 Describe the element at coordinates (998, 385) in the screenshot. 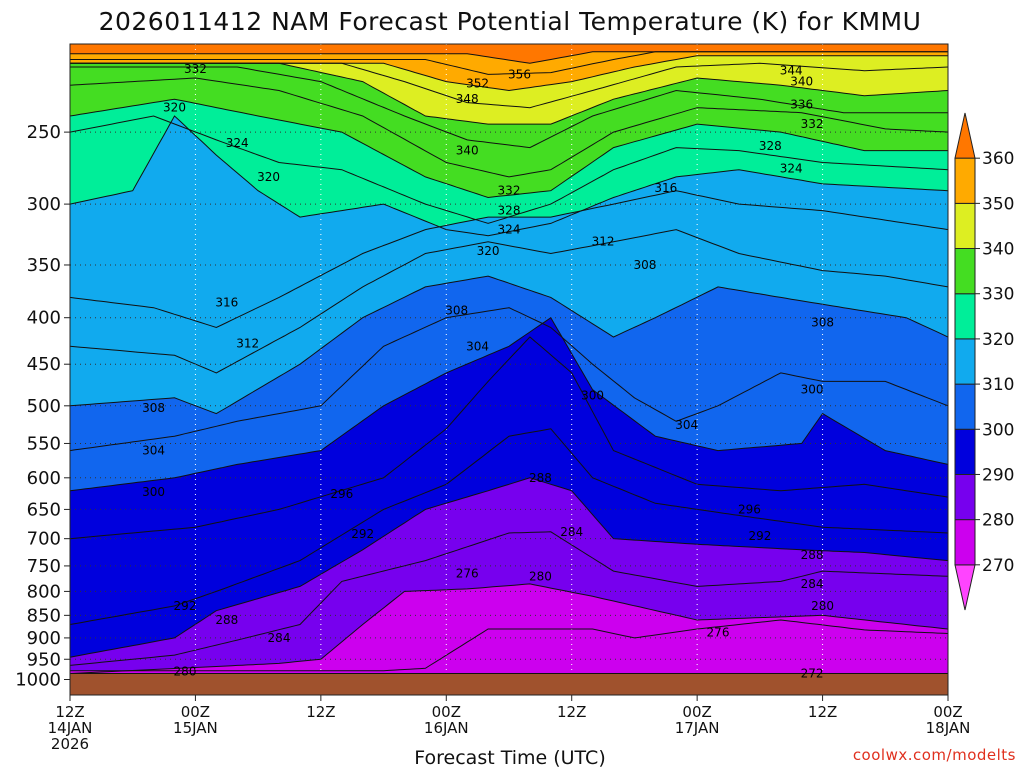

I see `colorbar-label-310: 310` at that location.